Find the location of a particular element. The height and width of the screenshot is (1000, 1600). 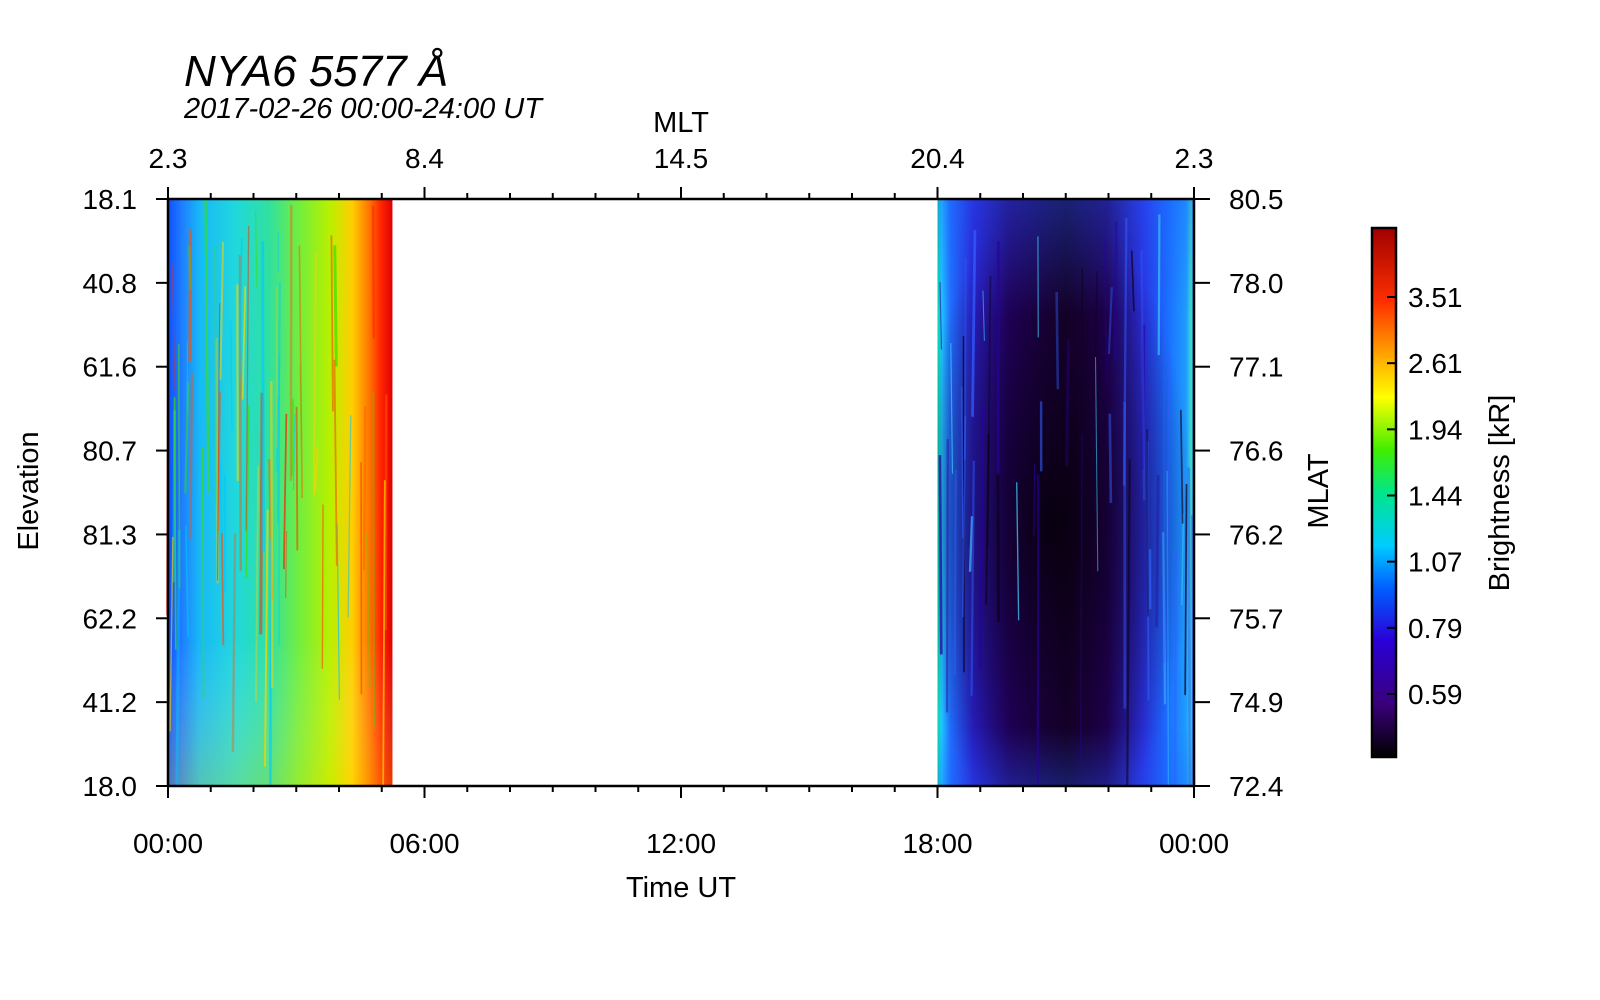

right-y-tick-label: 78.0 is located at coordinates (1256, 283).